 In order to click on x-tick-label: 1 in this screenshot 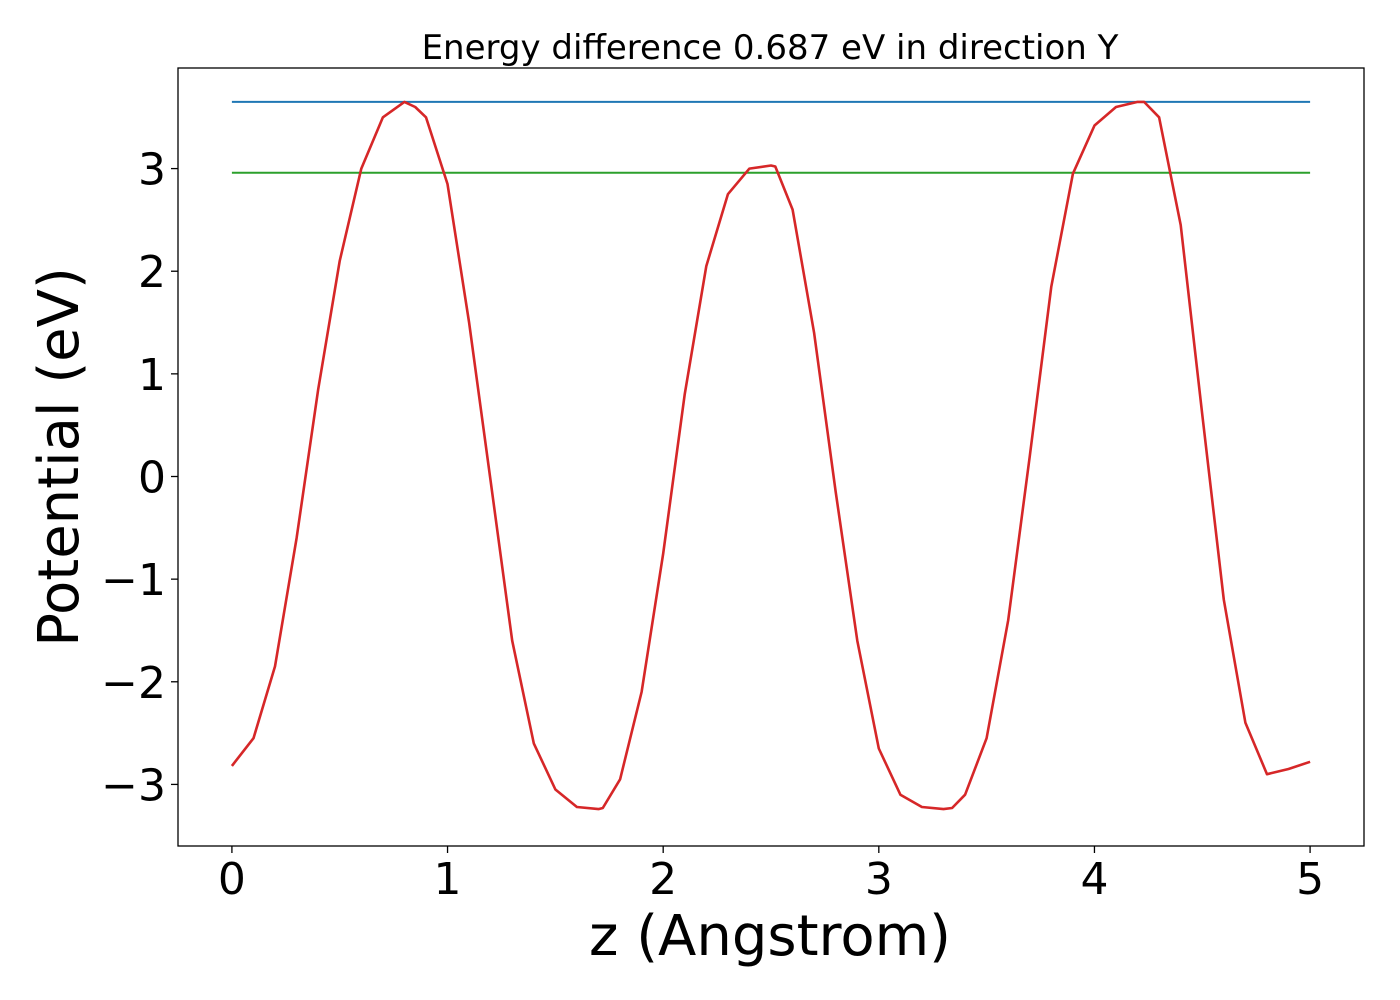, I will do `click(448, 879)`.